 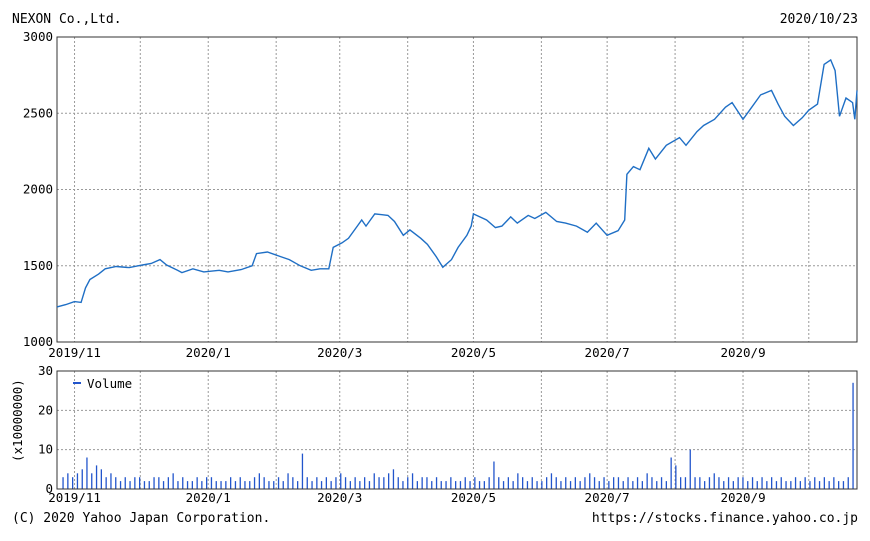 I want to click on source-url: https://stocks.finance.yahoo.co.jp, so click(x=724, y=518).